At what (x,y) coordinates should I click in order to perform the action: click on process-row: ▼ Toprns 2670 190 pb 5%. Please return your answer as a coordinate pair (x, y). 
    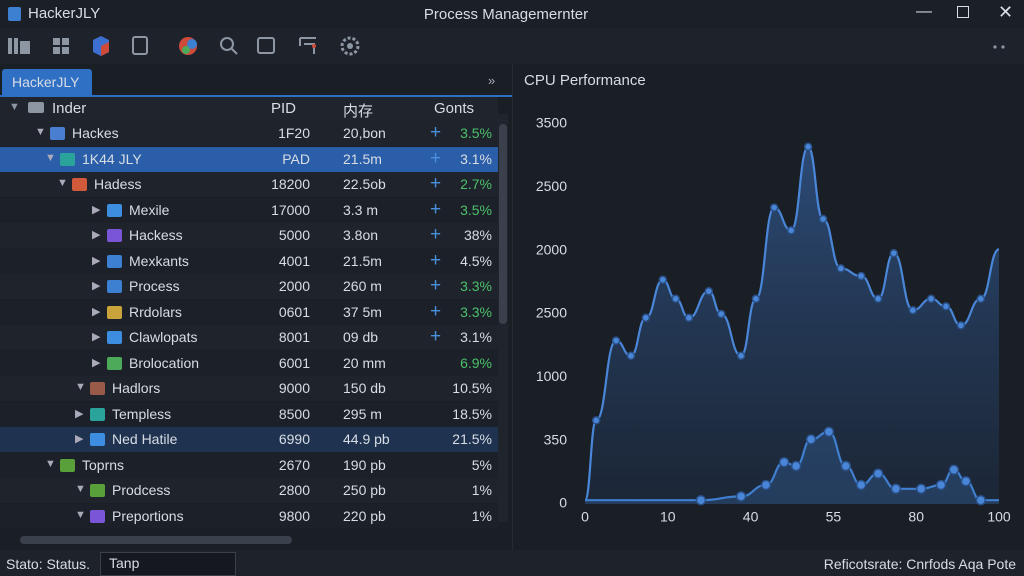
    Looking at the image, I should click on (249, 465).